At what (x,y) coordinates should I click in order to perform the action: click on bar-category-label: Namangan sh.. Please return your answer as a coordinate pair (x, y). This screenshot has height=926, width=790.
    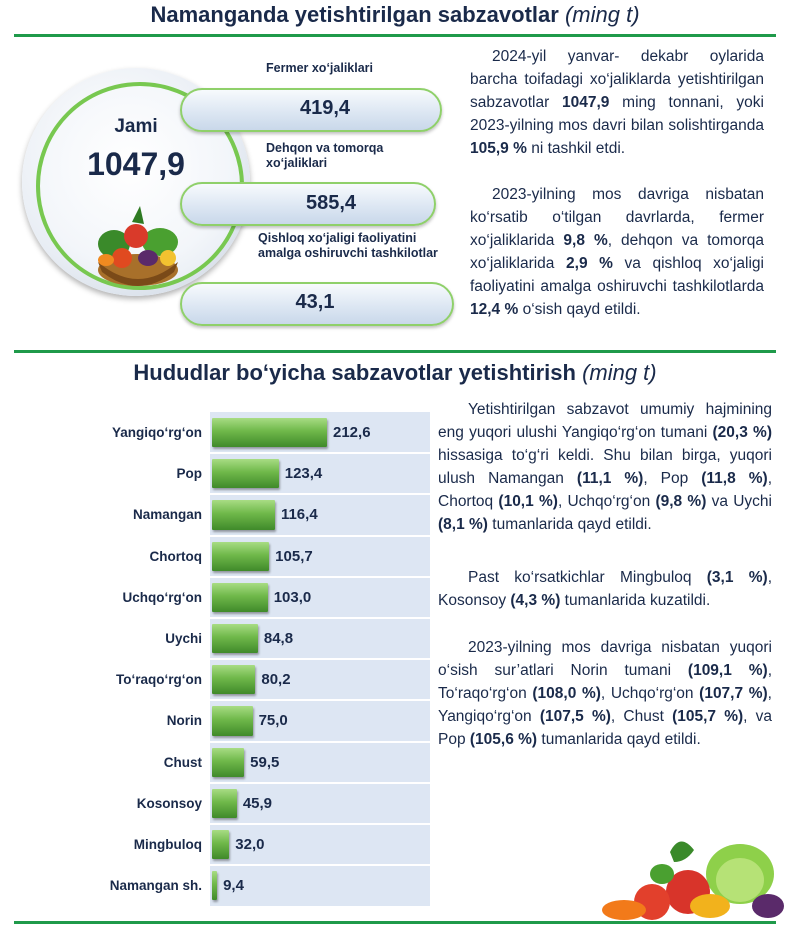
    Looking at the image, I should click on (155, 886).